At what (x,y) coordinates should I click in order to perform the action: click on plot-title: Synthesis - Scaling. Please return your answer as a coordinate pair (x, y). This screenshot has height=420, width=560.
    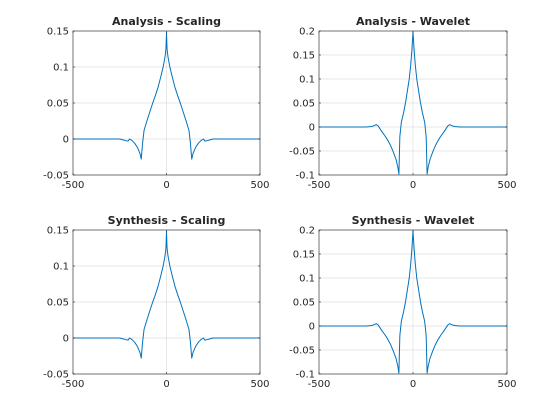
    Looking at the image, I should click on (167, 220).